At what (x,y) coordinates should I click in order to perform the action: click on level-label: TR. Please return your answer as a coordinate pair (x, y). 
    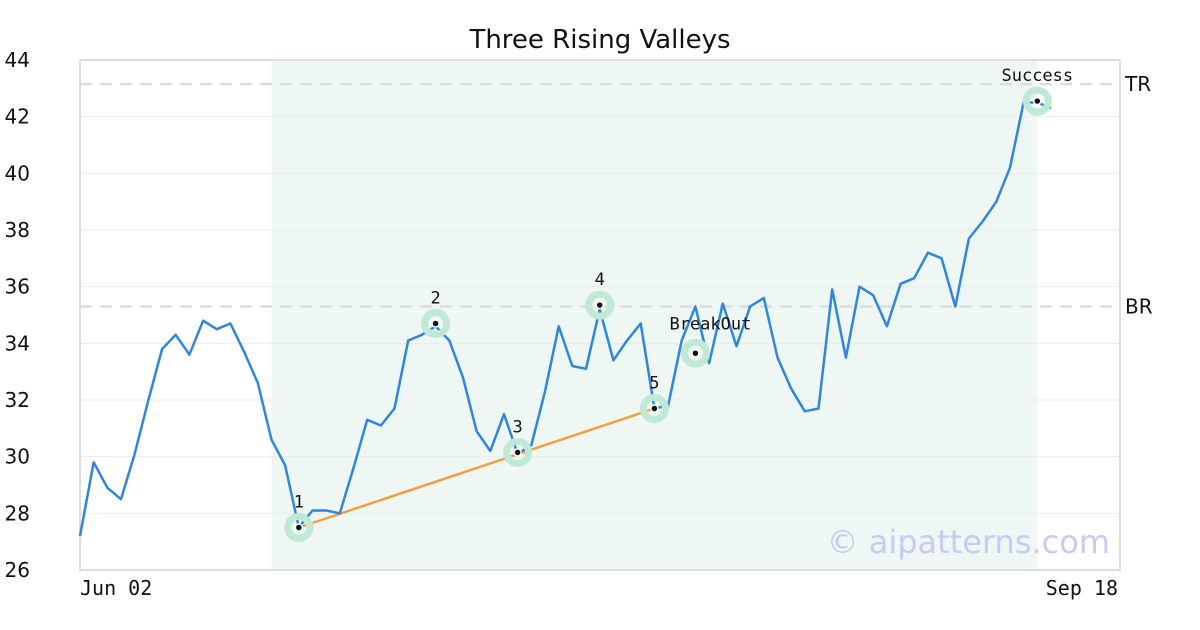
    Looking at the image, I should click on (1137, 84).